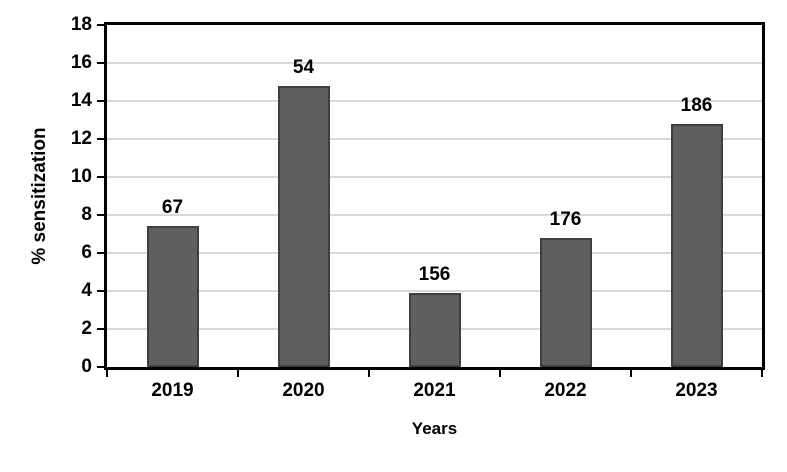  What do you see at coordinates (303, 226) in the screenshot?
I see `bar-2020` at bounding box center [303, 226].